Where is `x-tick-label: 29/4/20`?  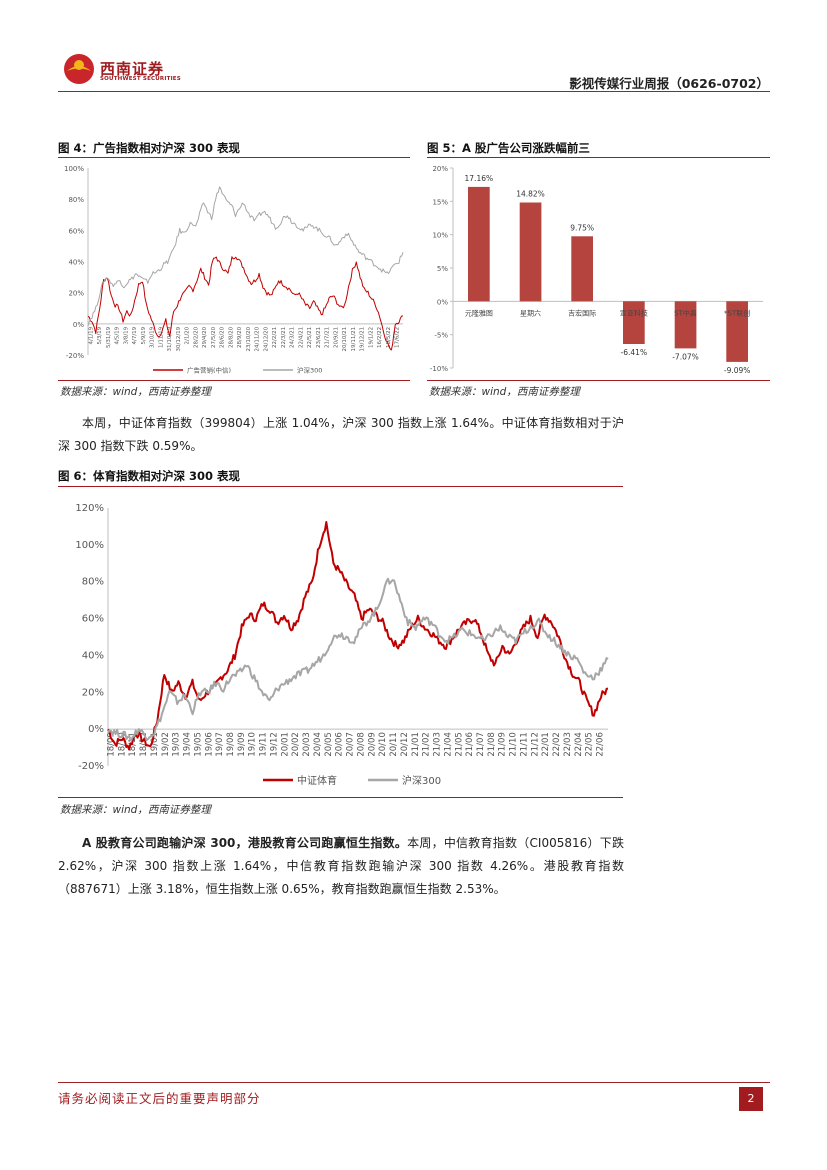 x-tick-label: 29/4/20 is located at coordinates (205, 337).